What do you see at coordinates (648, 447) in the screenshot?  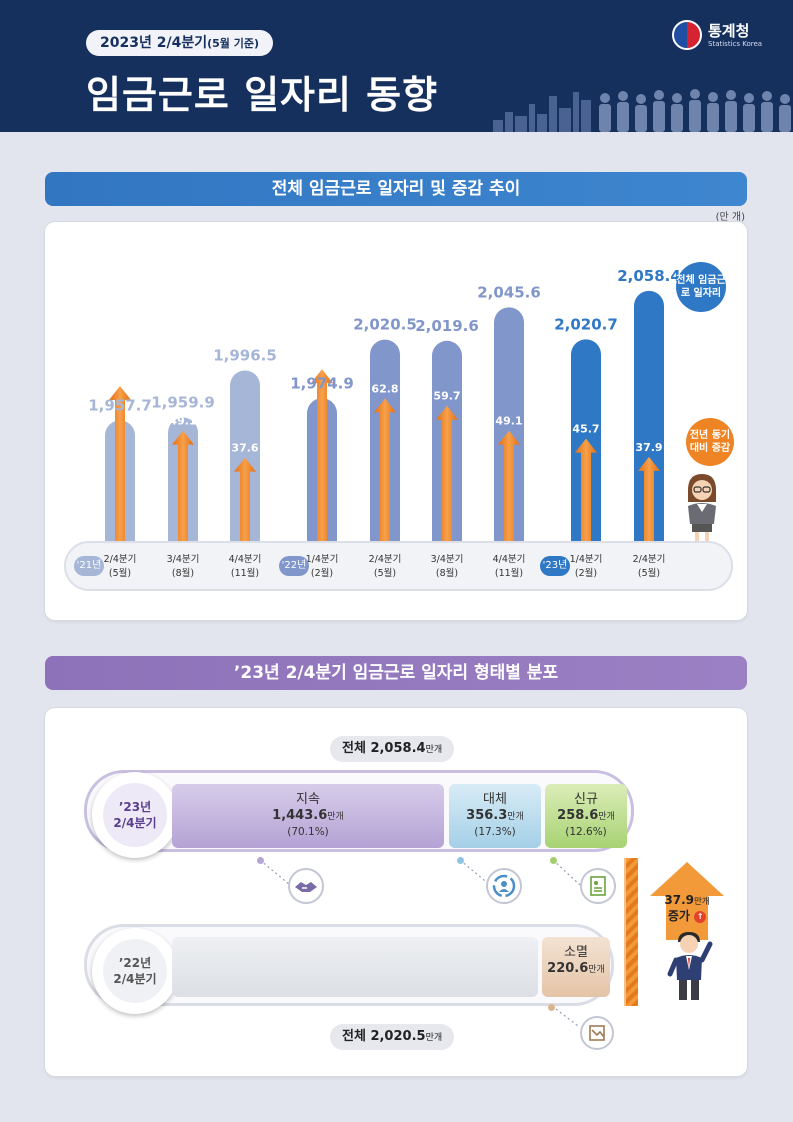 I see `increase-value-label: 37.9` at bounding box center [648, 447].